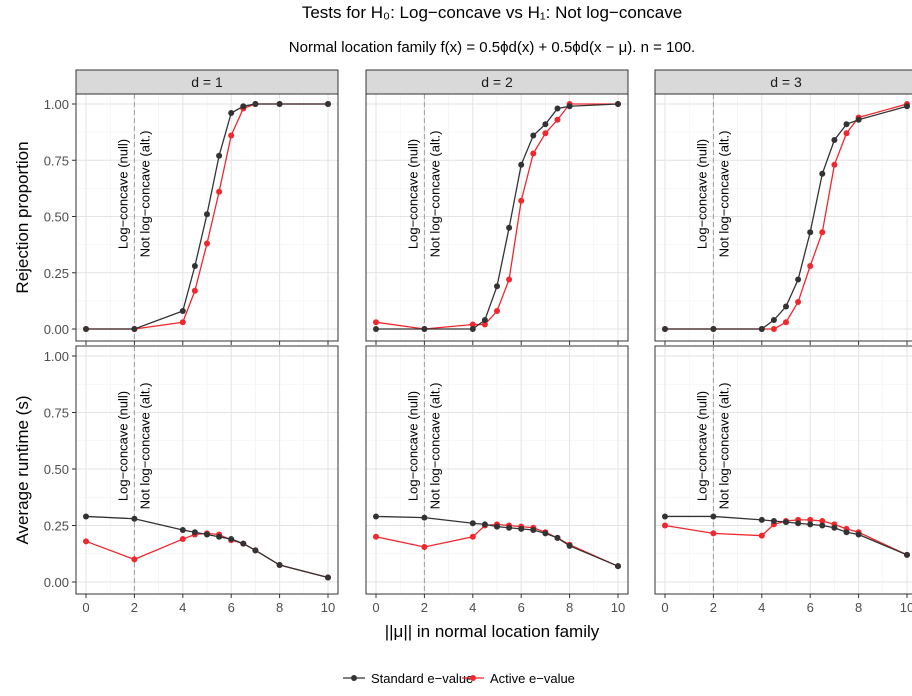 The height and width of the screenshot is (696, 912). Describe the element at coordinates (22, 217) in the screenshot. I see `y-axis-label: Rejection proportion` at that location.